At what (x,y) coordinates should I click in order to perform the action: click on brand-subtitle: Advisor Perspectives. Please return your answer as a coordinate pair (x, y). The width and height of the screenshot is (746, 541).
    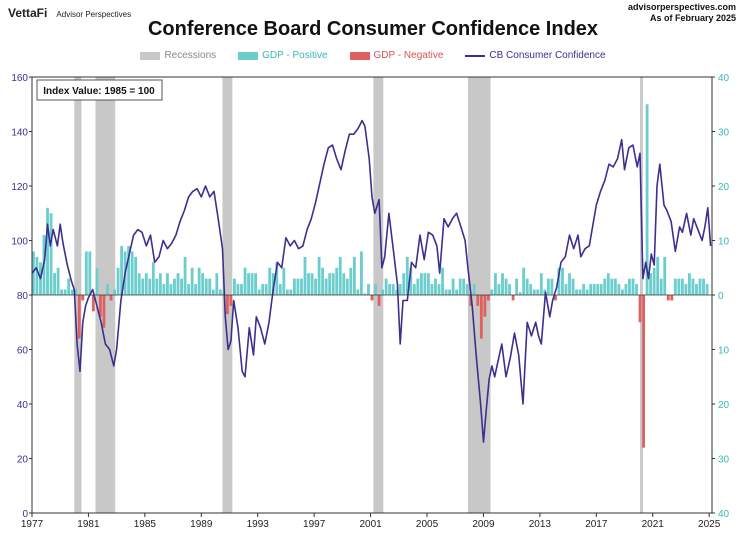
    Looking at the image, I should click on (94, 14).